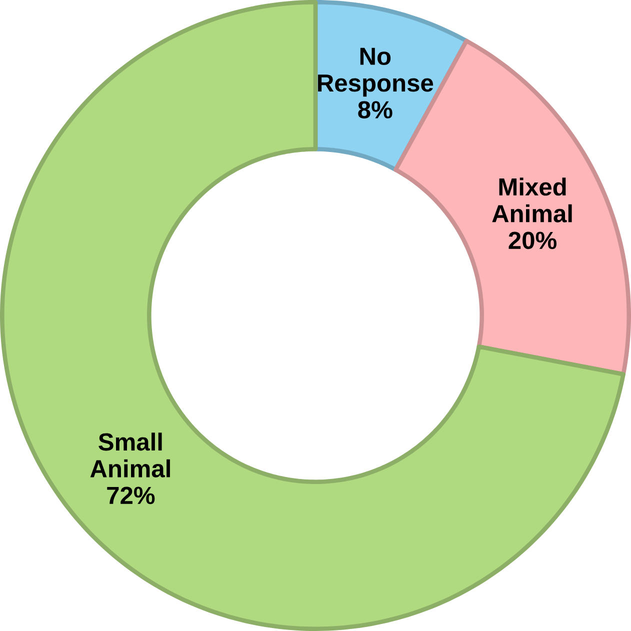 The width and height of the screenshot is (631, 631). Describe the element at coordinates (532, 241) in the screenshot. I see `data-label: 20%` at that location.